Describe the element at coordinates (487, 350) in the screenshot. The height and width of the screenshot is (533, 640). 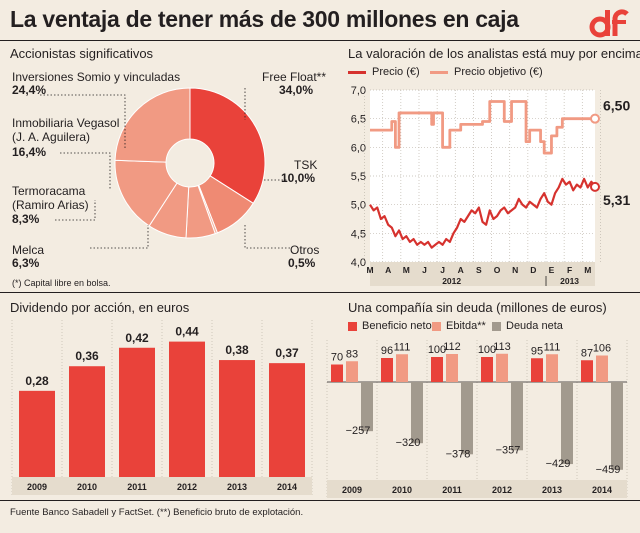
I see `debt-value-2012-0: 100` at that location.